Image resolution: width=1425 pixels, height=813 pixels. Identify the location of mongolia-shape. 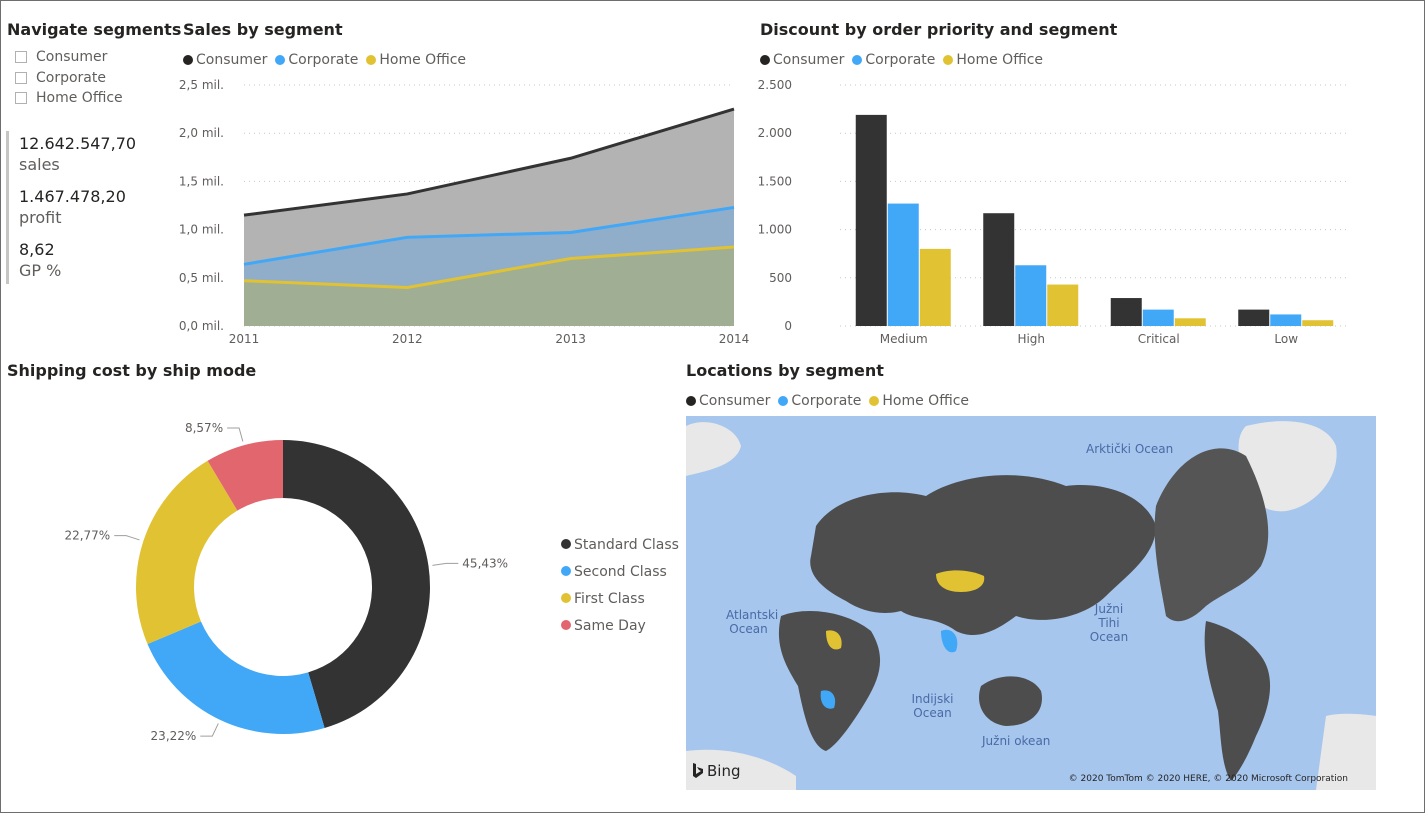
(960, 581).